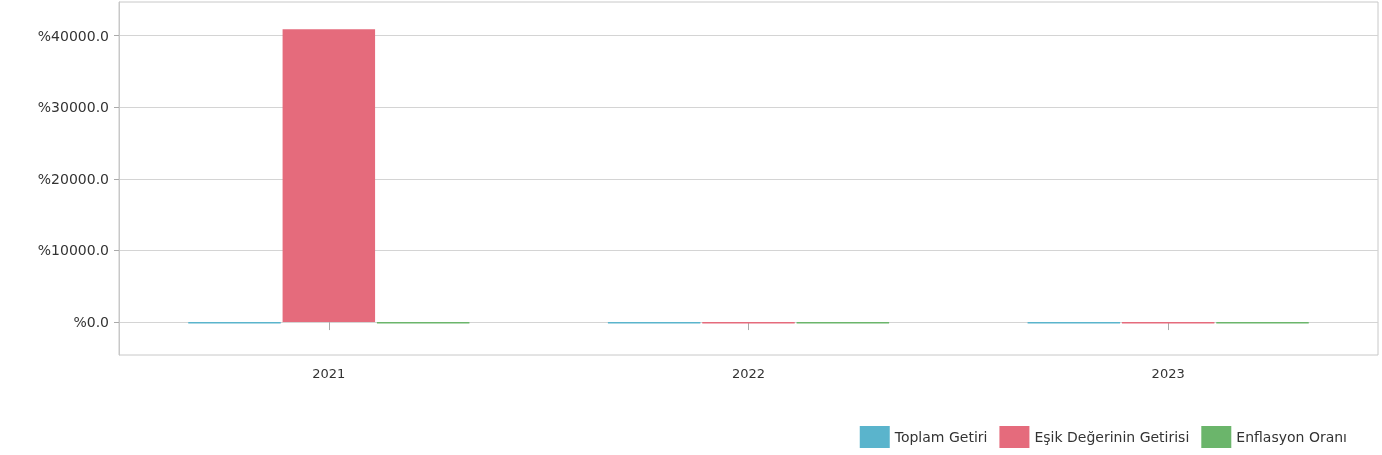 The image size is (1382, 455). Describe the element at coordinates (91, 322) in the screenshot. I see `y-tick-label: %0.0` at that location.